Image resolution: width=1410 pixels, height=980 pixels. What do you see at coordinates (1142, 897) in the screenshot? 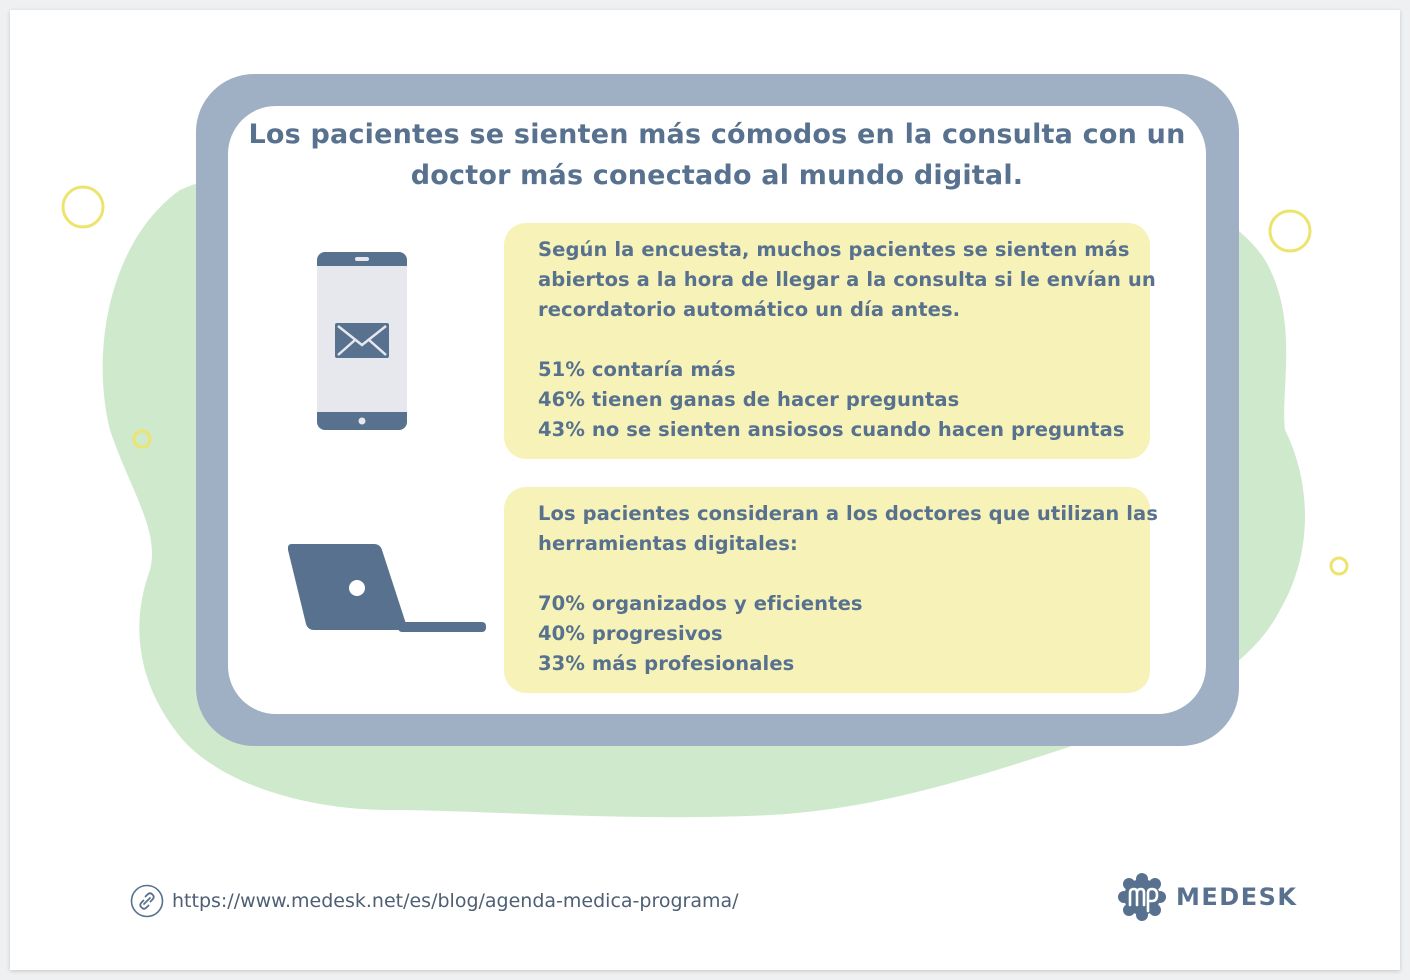
I see `medesk-logo-icon` at bounding box center [1142, 897].